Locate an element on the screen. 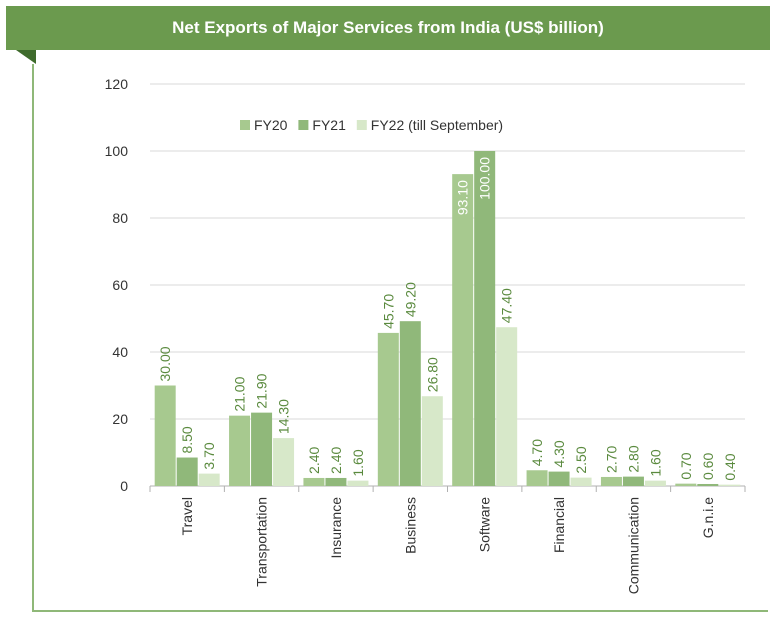  data-label: 0.60 is located at coordinates (708, 466).